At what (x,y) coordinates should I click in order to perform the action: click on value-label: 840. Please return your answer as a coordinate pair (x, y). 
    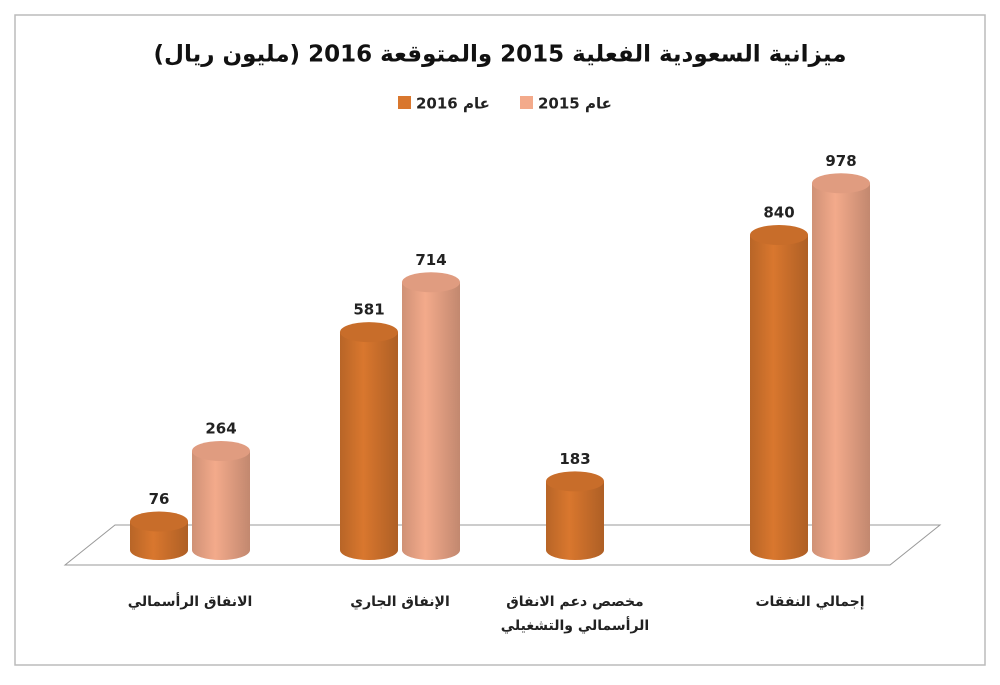
    Looking at the image, I should click on (778, 213).